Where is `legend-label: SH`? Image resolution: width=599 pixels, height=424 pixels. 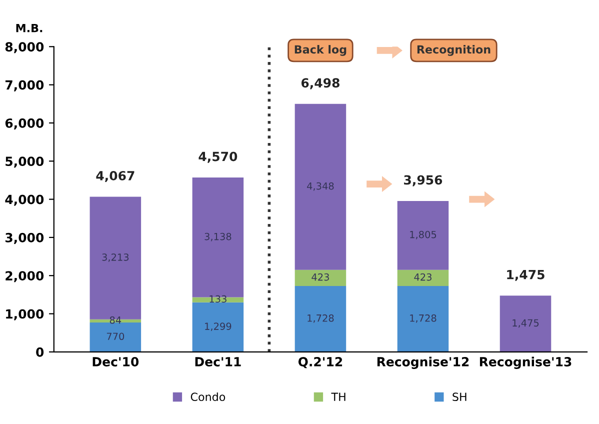
legend-label: SH is located at coordinates (459, 397).